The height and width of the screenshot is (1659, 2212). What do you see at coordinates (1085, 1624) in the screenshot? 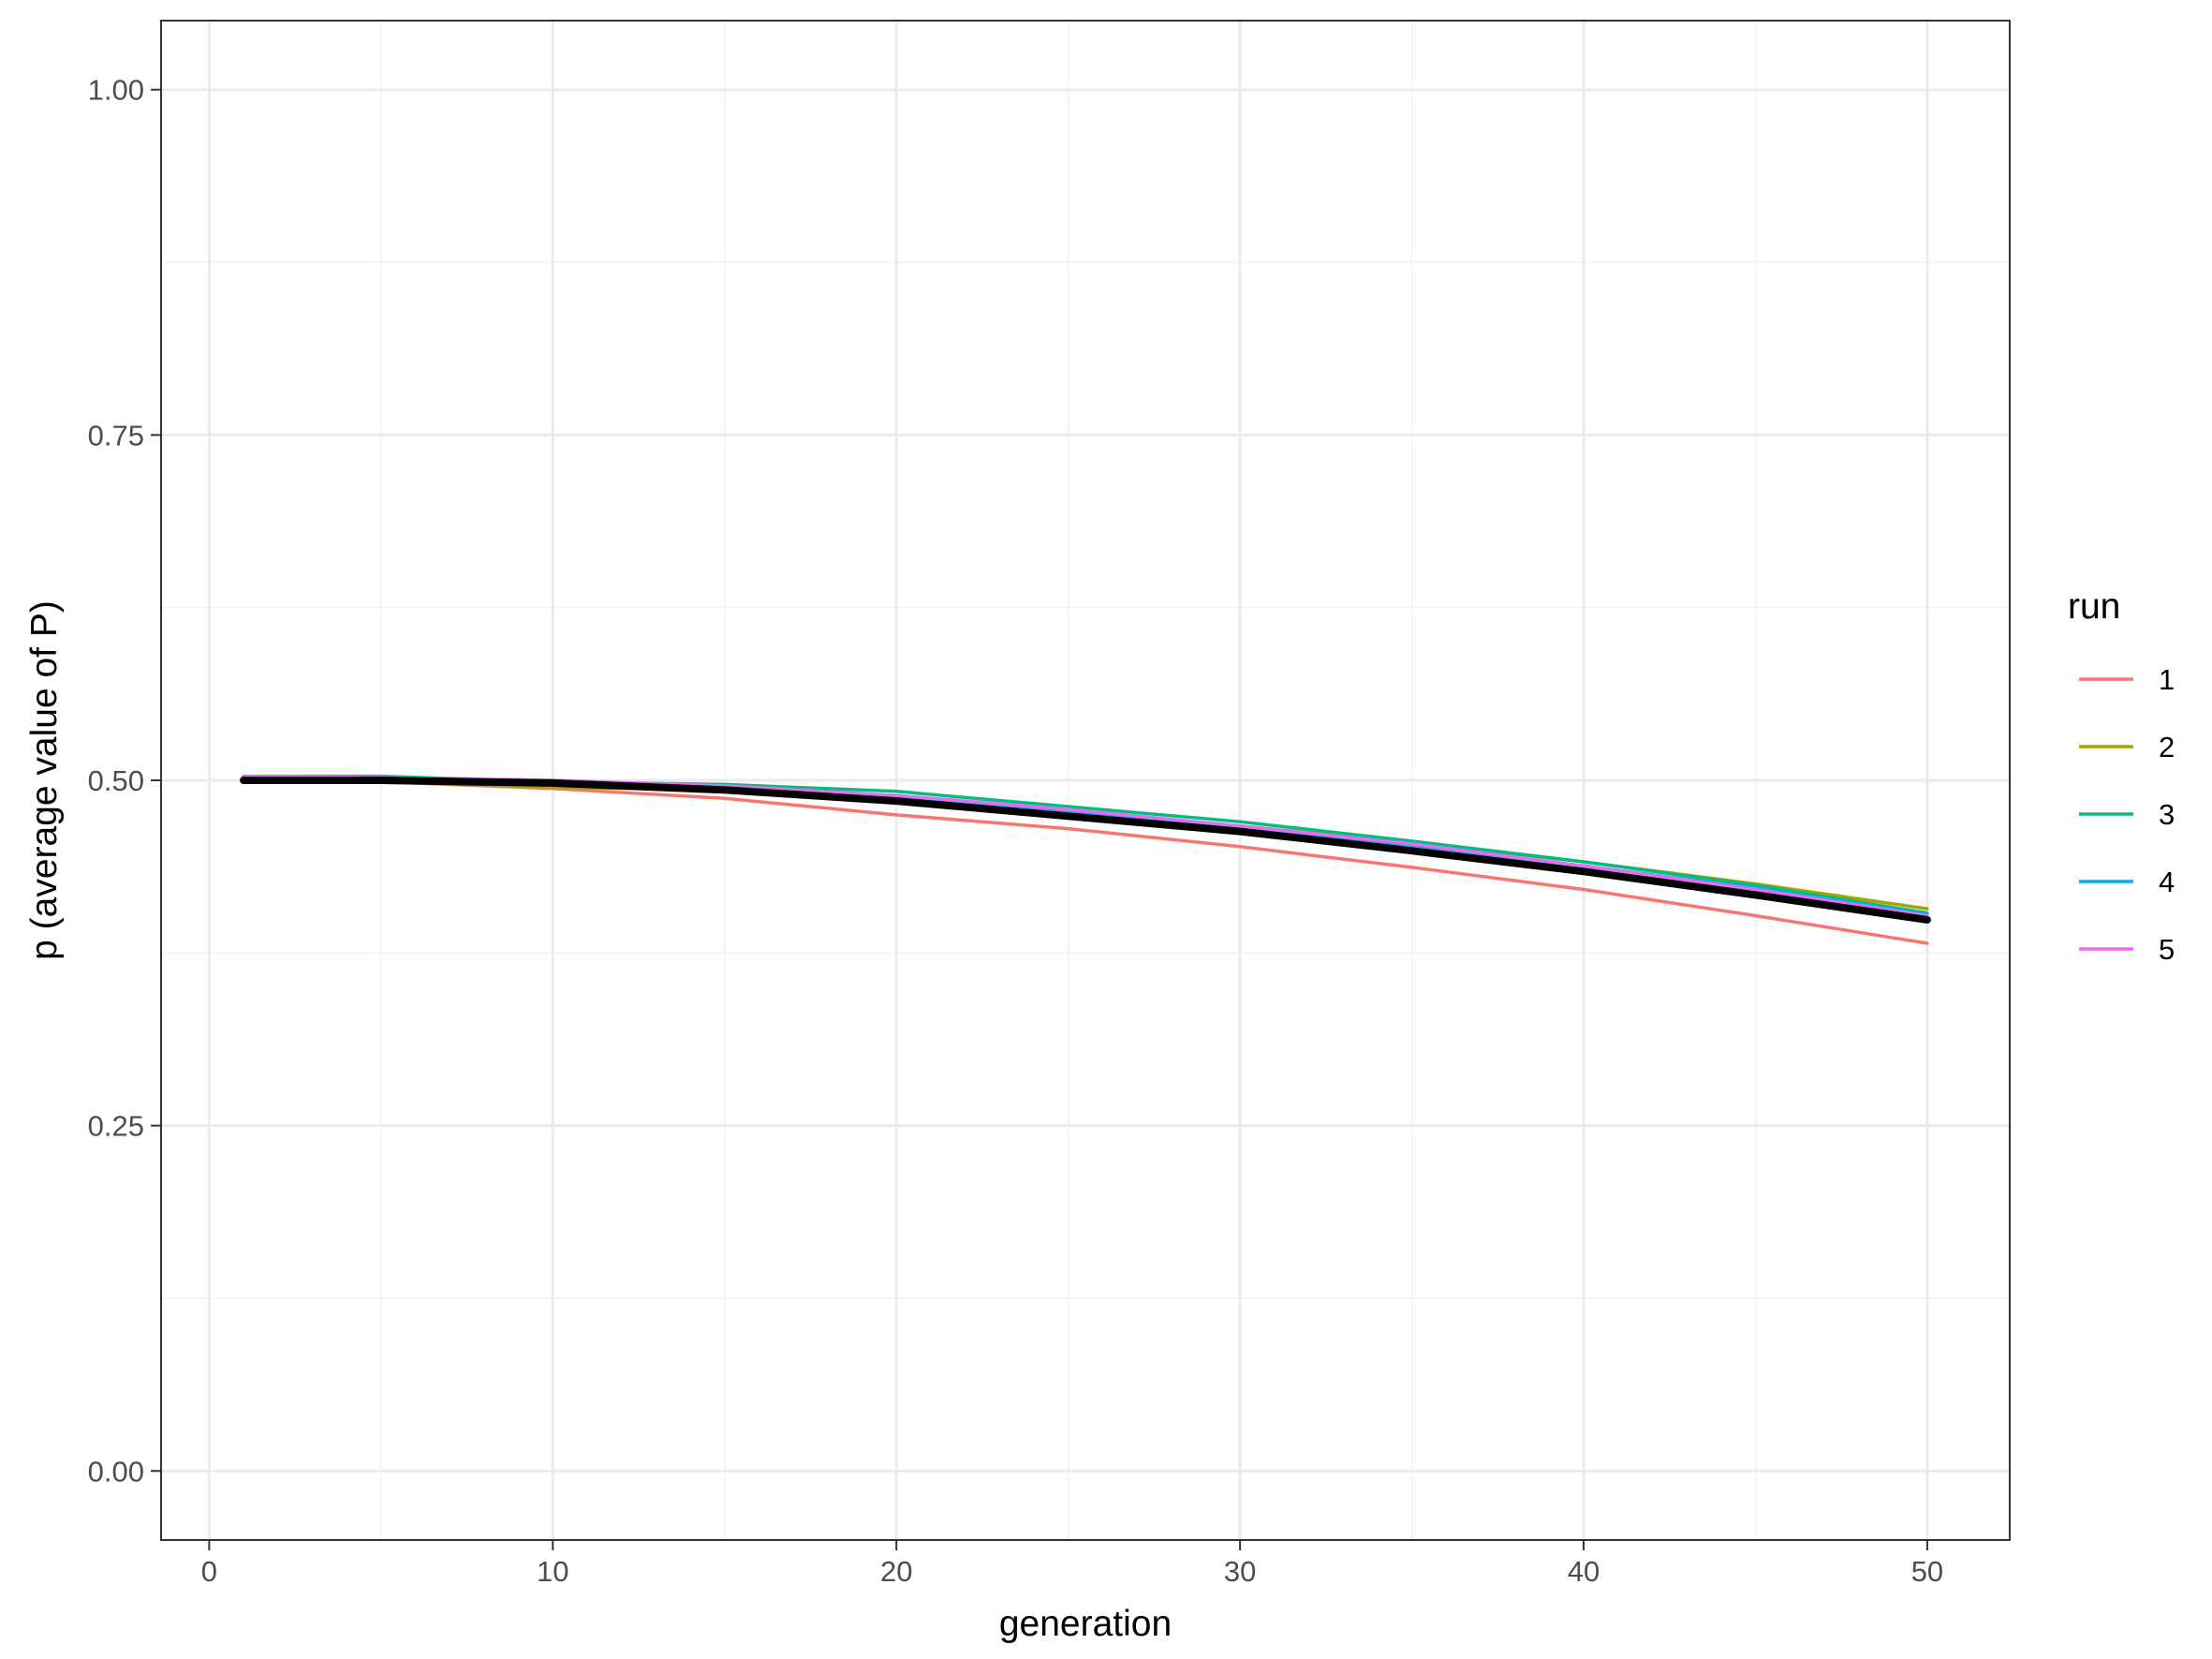
I see `x-axis-title: generation` at bounding box center [1085, 1624].